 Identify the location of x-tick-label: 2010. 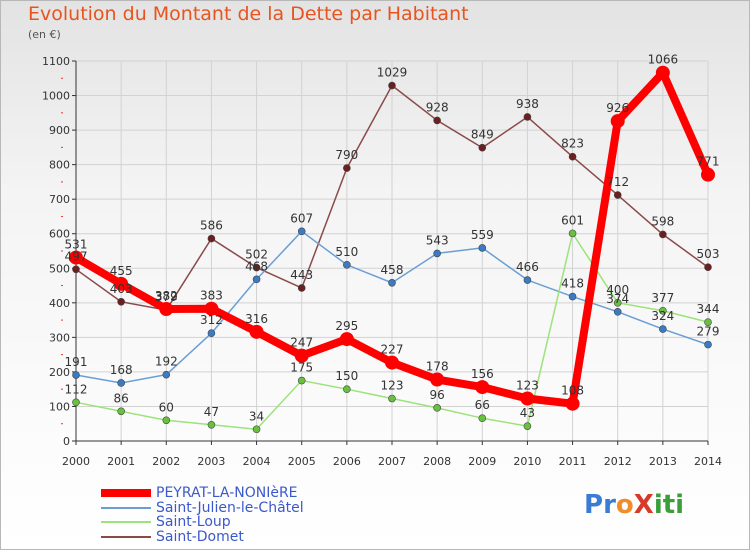
(527, 461).